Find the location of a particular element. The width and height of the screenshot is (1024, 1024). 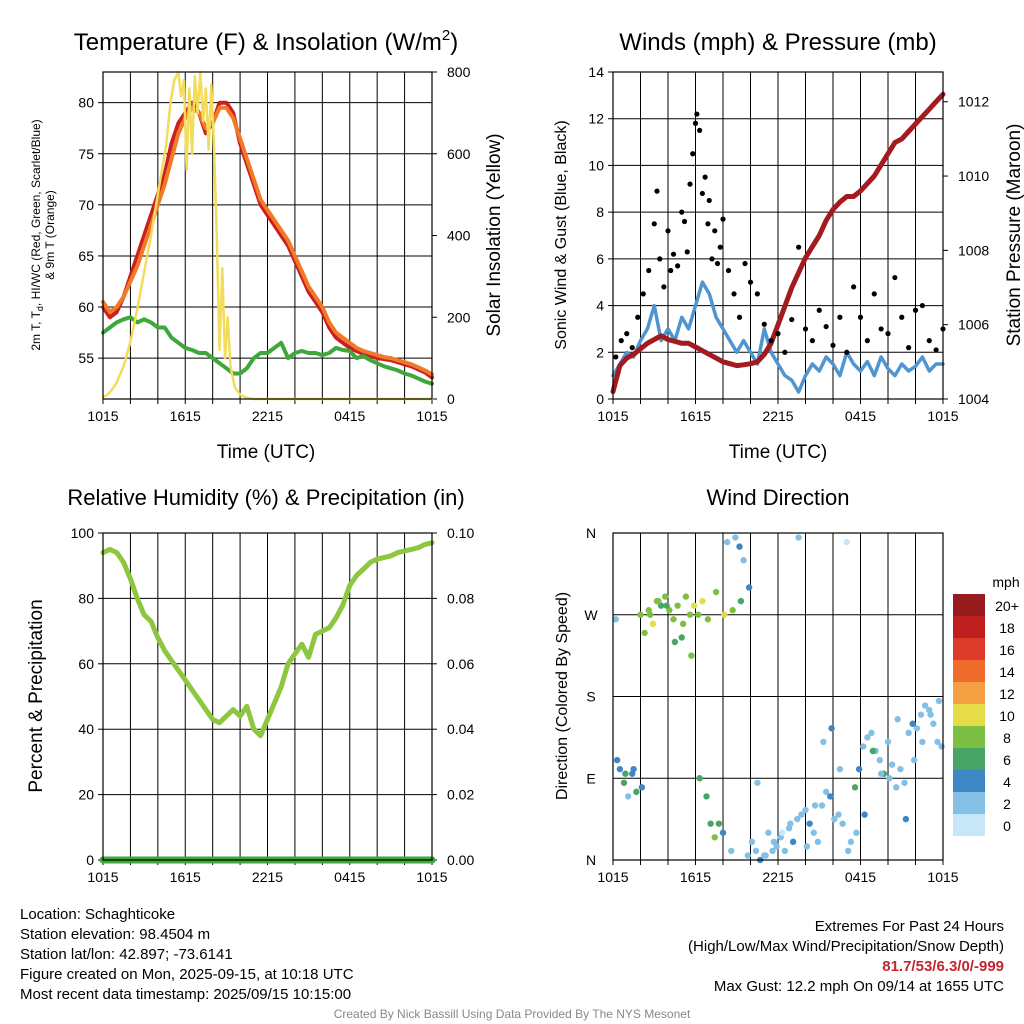

plot-frame is located at coordinates (267, 235).